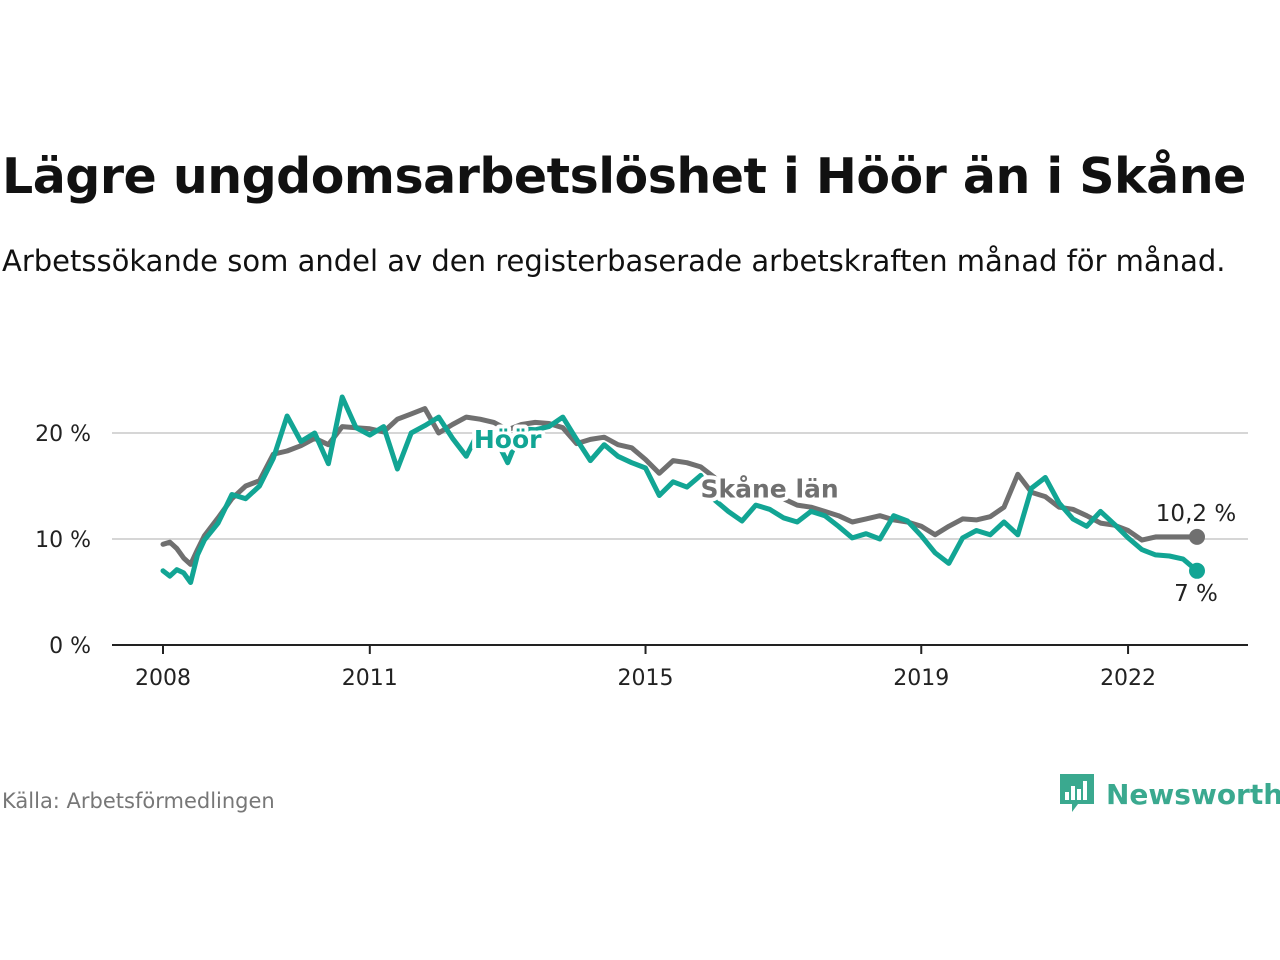  Describe the element at coordinates (921, 678) in the screenshot. I see `x-tick-label: 2019` at that location.